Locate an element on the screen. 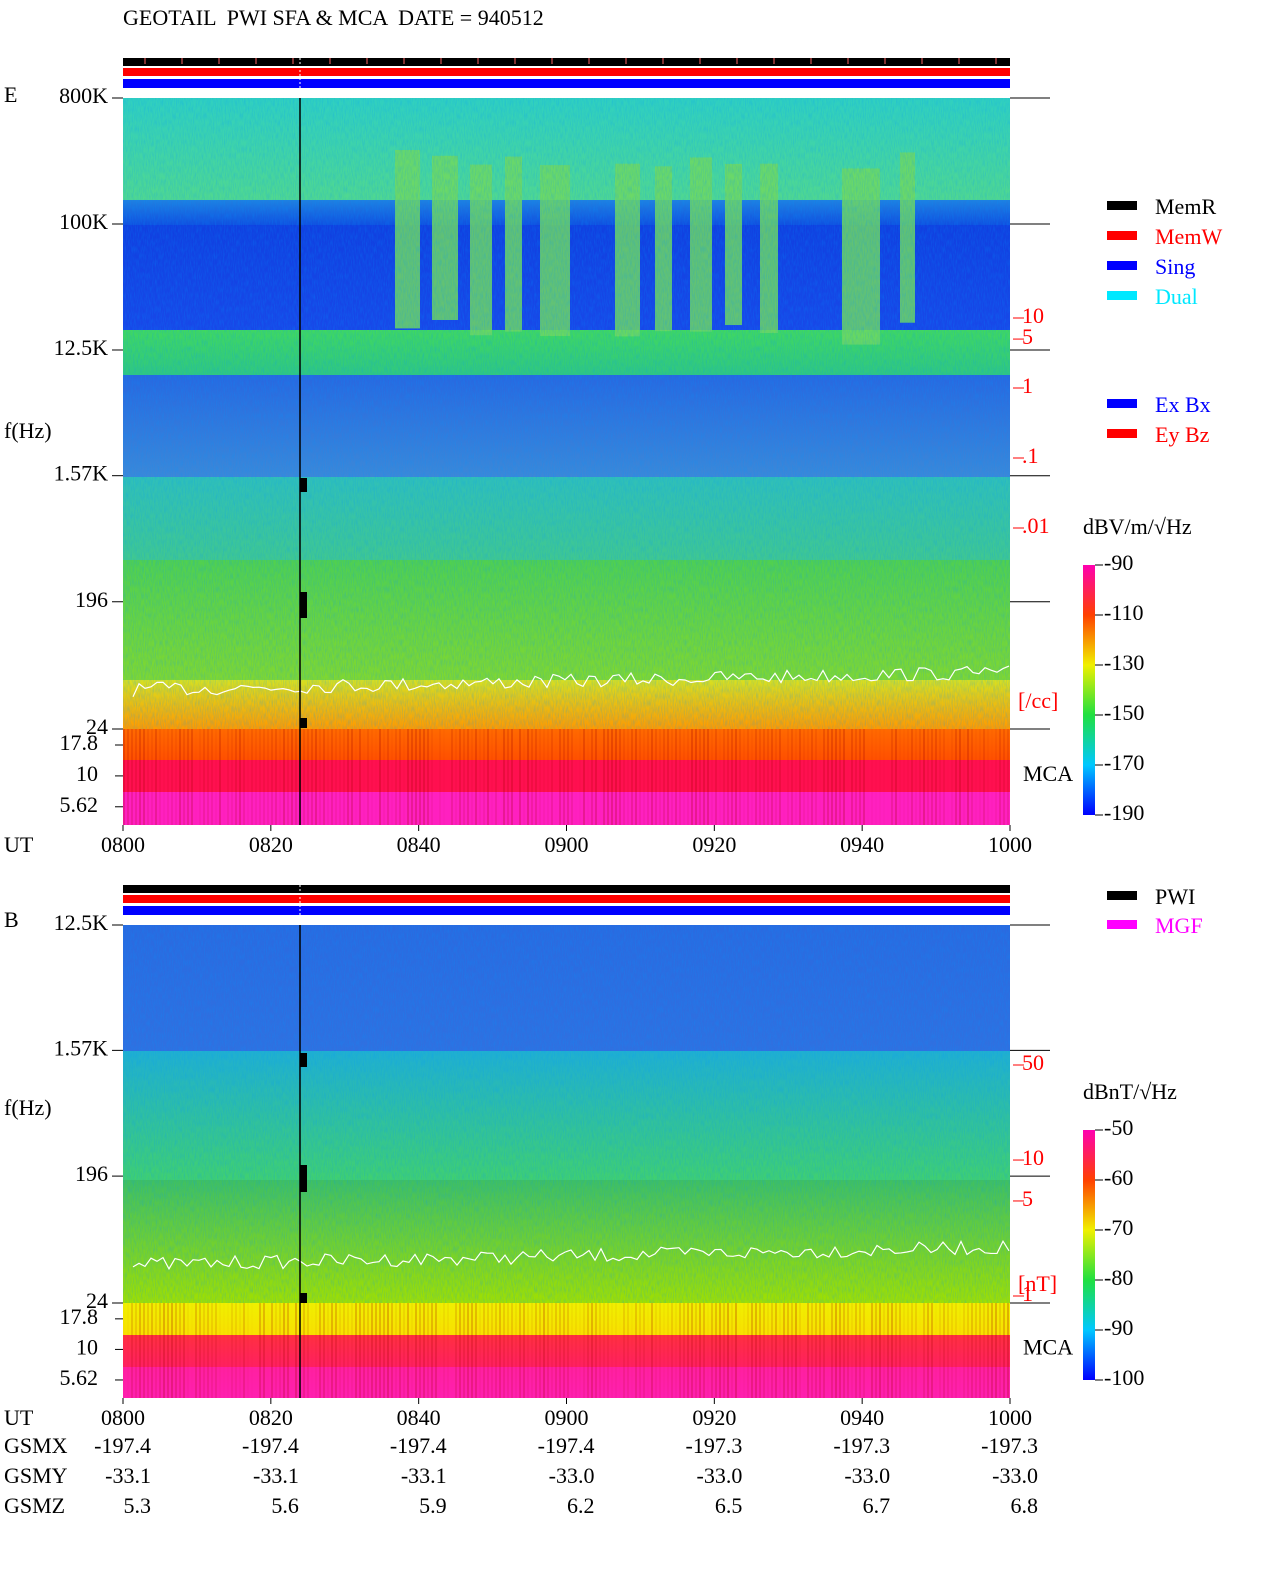 Image resolution: width=1280 pixels, height=1593 pixels. colorbar is located at coordinates (1089, 1255).